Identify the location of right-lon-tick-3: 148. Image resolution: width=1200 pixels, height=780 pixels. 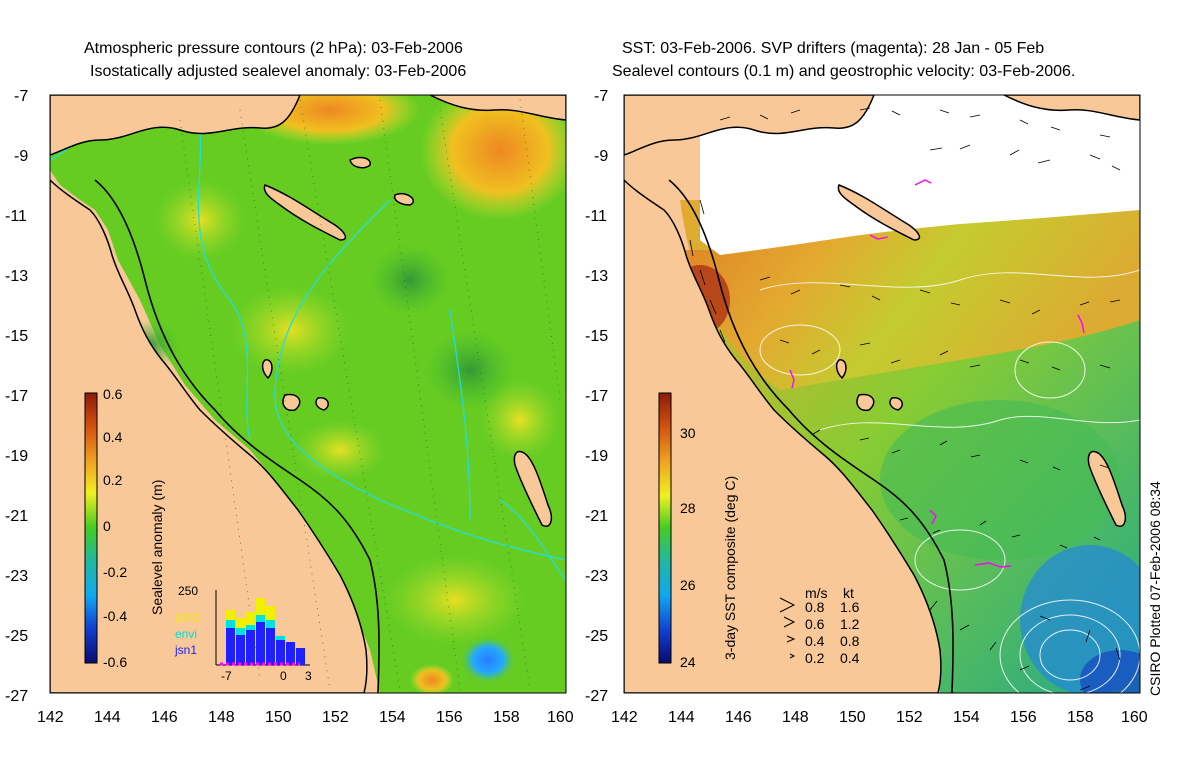
(795, 717).